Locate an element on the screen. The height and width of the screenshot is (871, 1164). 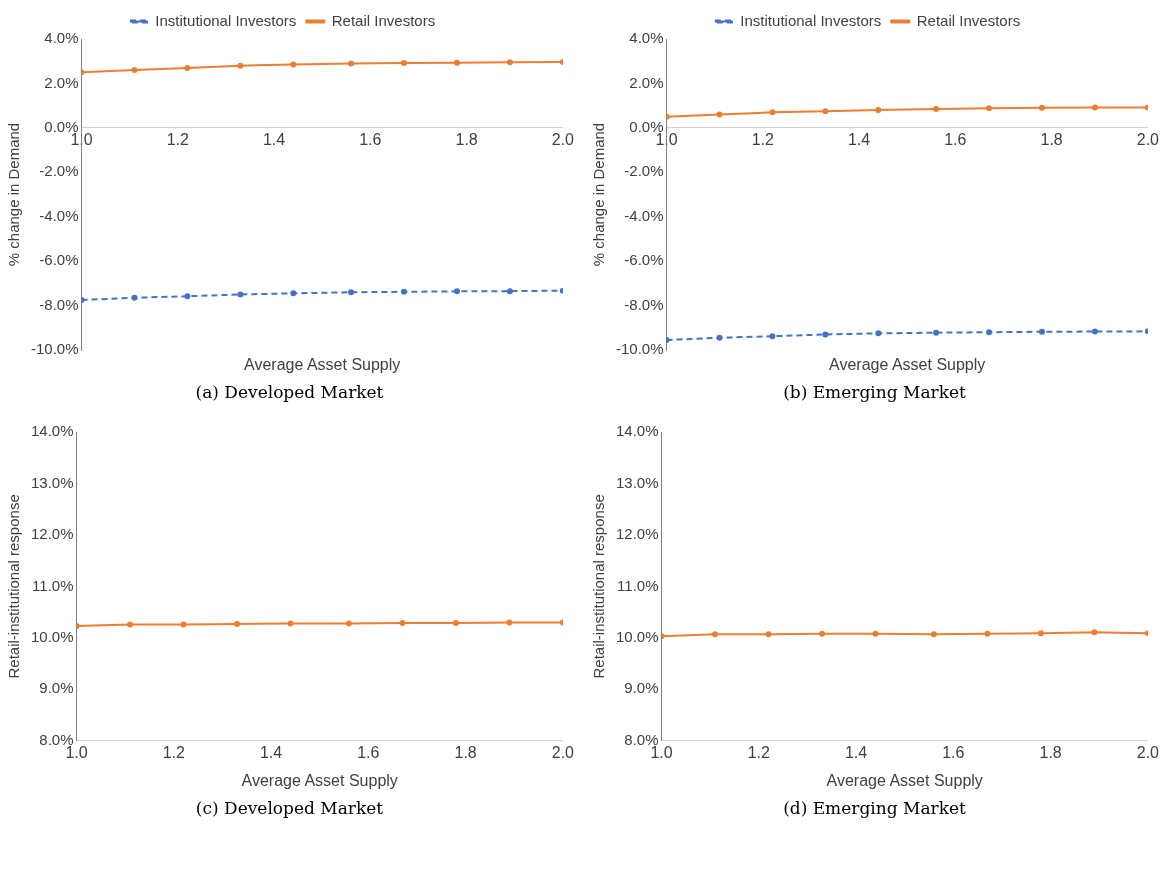
text: (b) Emerging Market is located at coordinates (874, 392).